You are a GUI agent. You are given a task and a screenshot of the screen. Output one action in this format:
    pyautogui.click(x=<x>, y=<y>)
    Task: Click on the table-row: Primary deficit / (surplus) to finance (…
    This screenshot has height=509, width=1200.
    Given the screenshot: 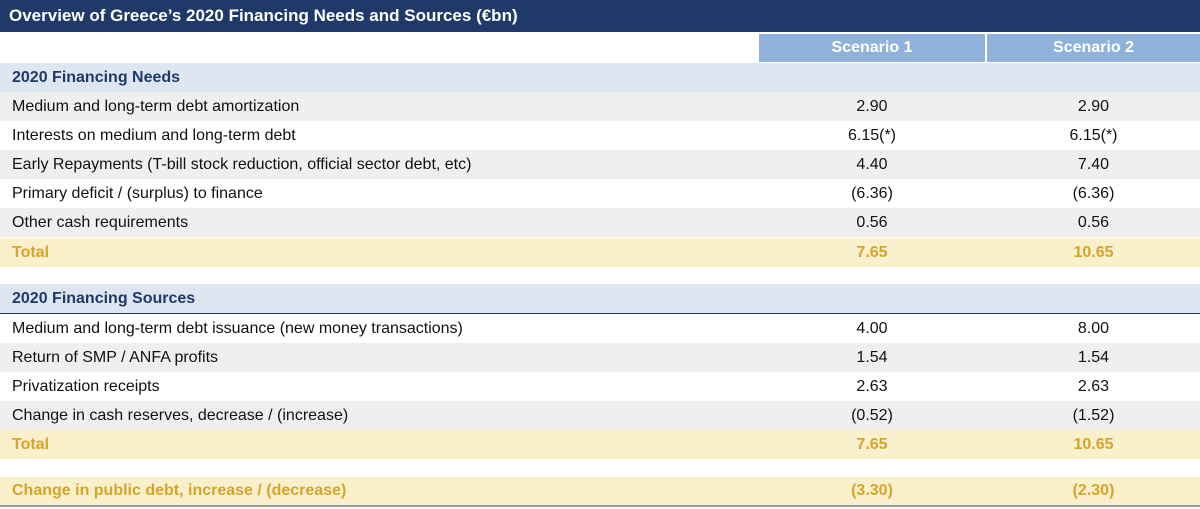 What is the action you would take?
    pyautogui.click(x=600, y=193)
    